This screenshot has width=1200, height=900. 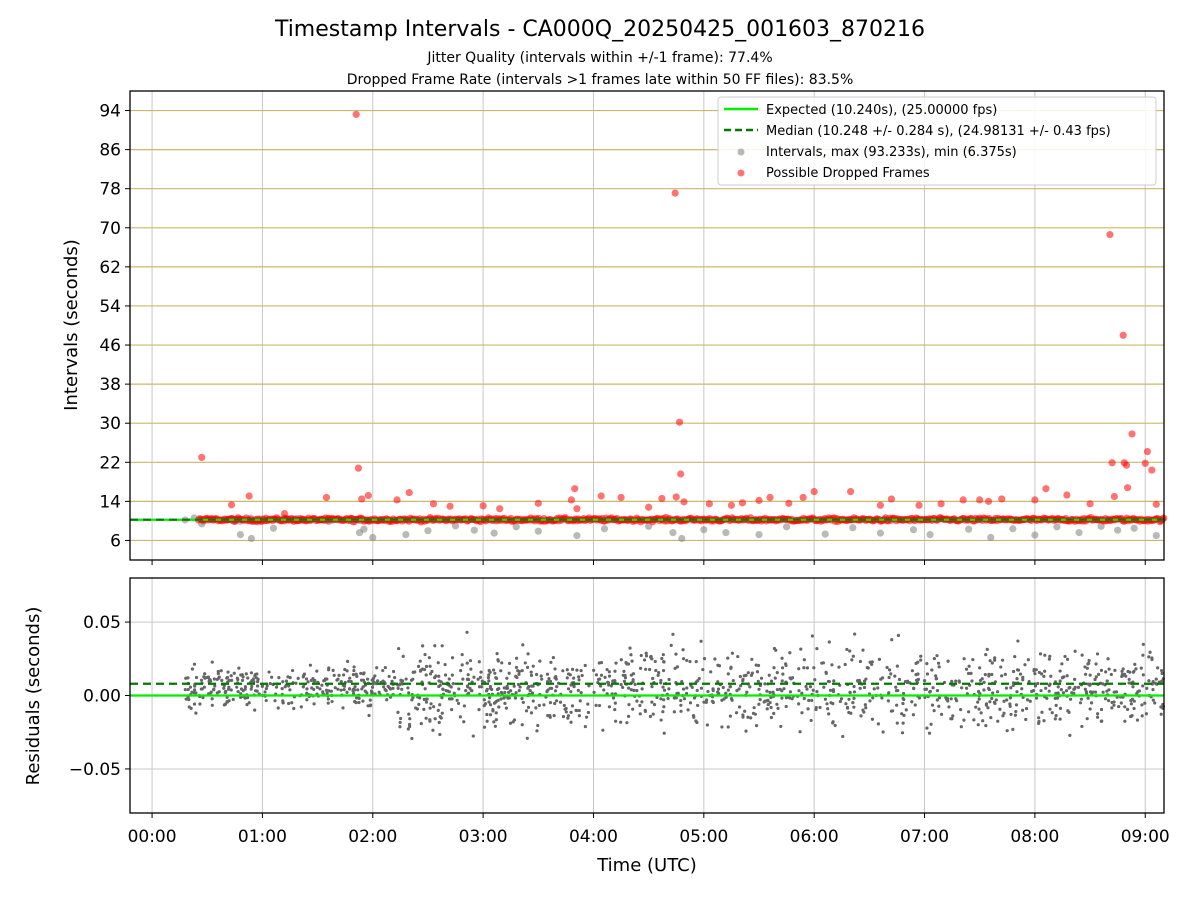 What do you see at coordinates (483, 837) in the screenshot?
I see `x-tick-label: 03:00` at bounding box center [483, 837].